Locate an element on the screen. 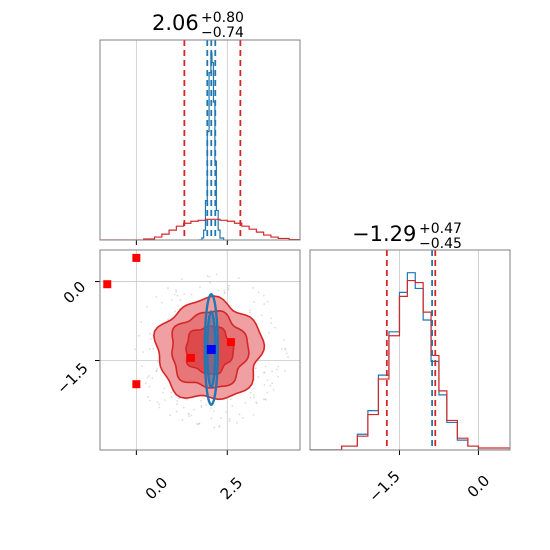  marks-bottom-left is located at coordinates (196, 341).